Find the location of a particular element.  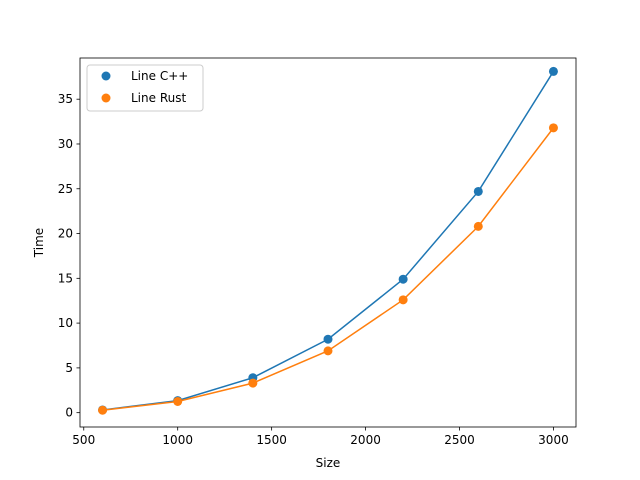

x-tick-label: 1500 is located at coordinates (271, 440).